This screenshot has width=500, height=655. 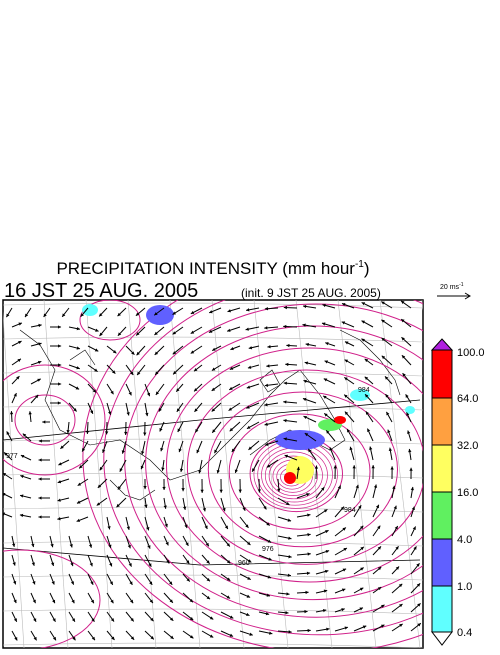 I want to click on colorbar-bottom, so click(x=442, y=638).